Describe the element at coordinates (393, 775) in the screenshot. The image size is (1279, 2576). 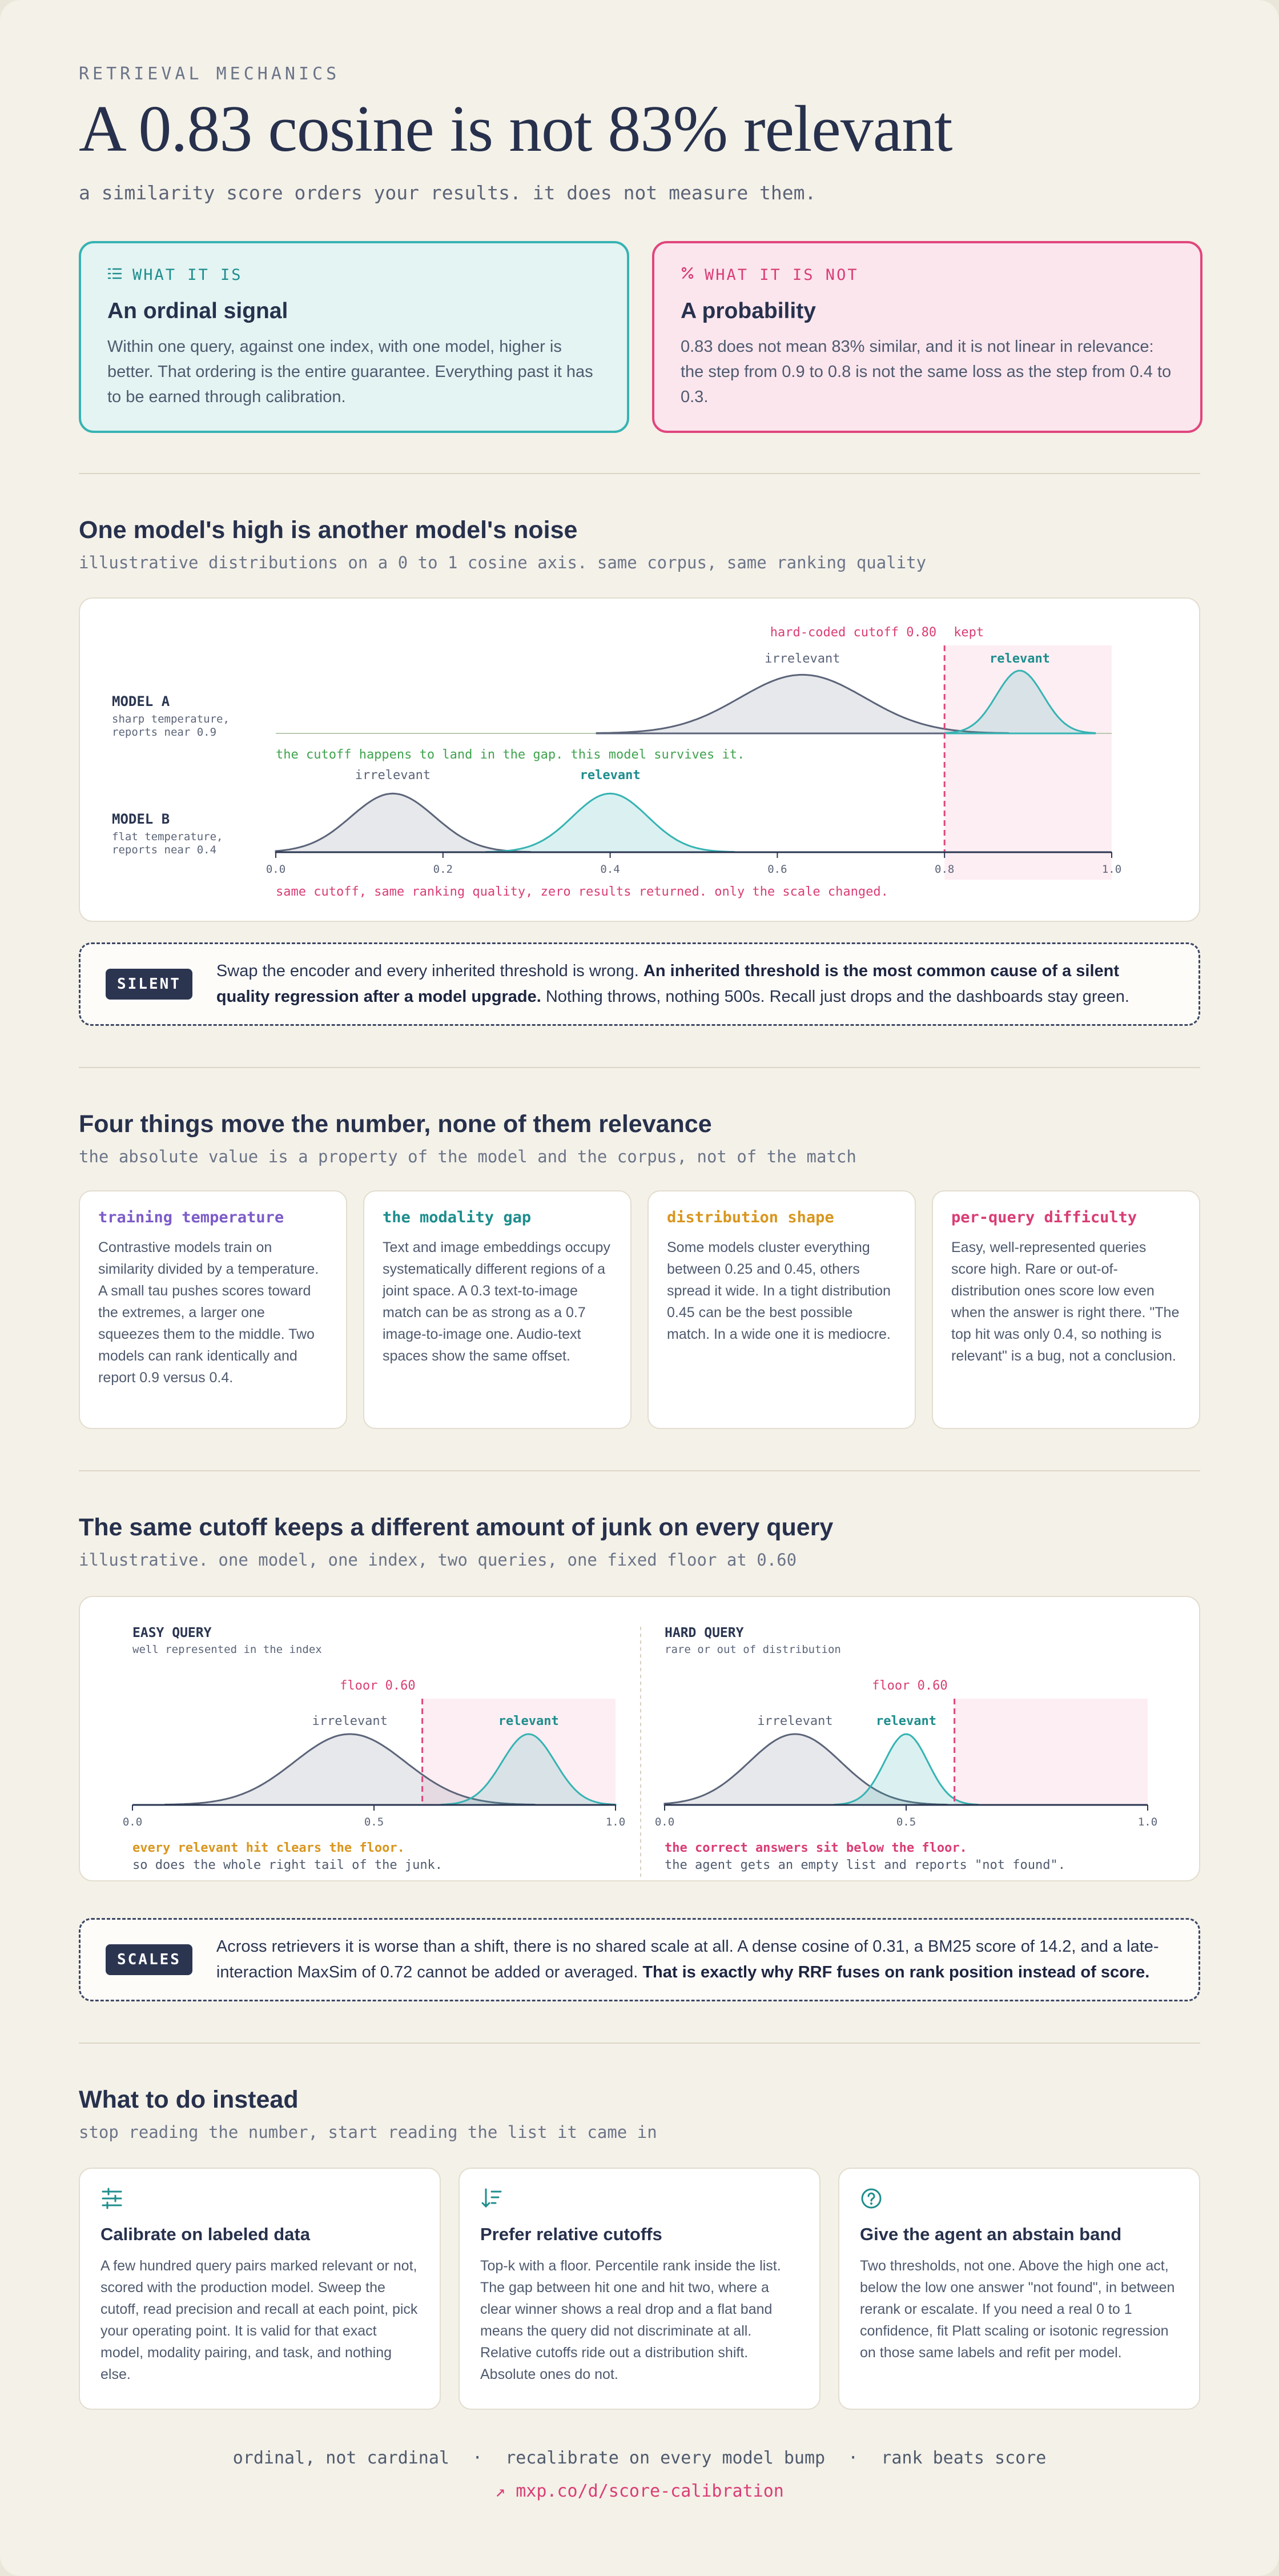
I see `model-b-irrelevant-label: irrelevant` at that location.